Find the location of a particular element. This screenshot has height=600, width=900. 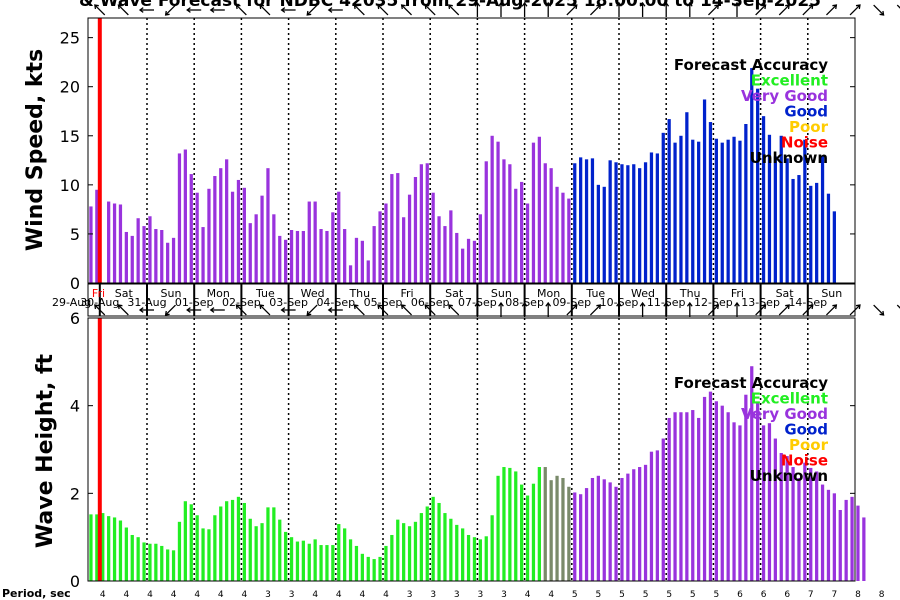

wave-legend-item: Good is located at coordinates (806, 430).